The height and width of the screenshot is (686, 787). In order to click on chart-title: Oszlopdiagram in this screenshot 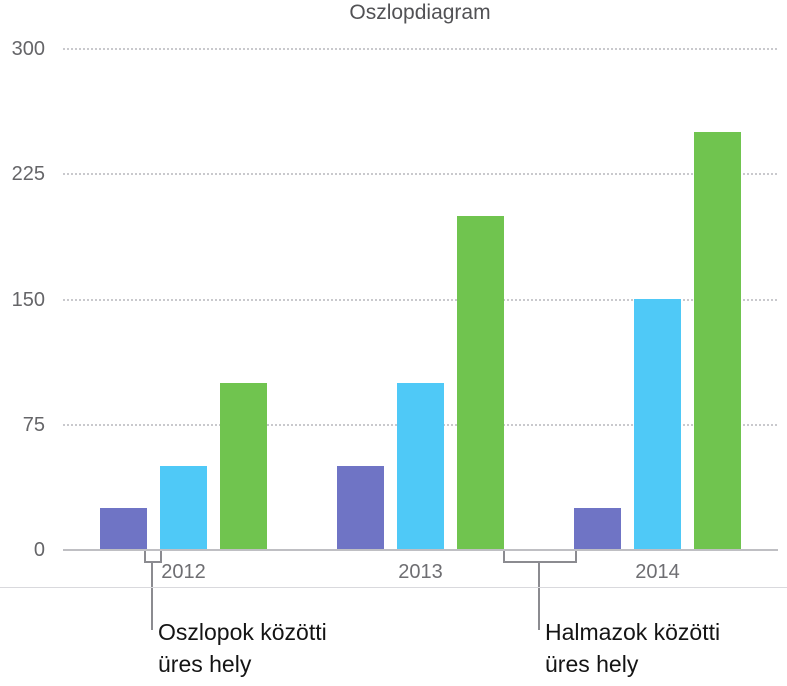, I will do `click(420, 12)`.